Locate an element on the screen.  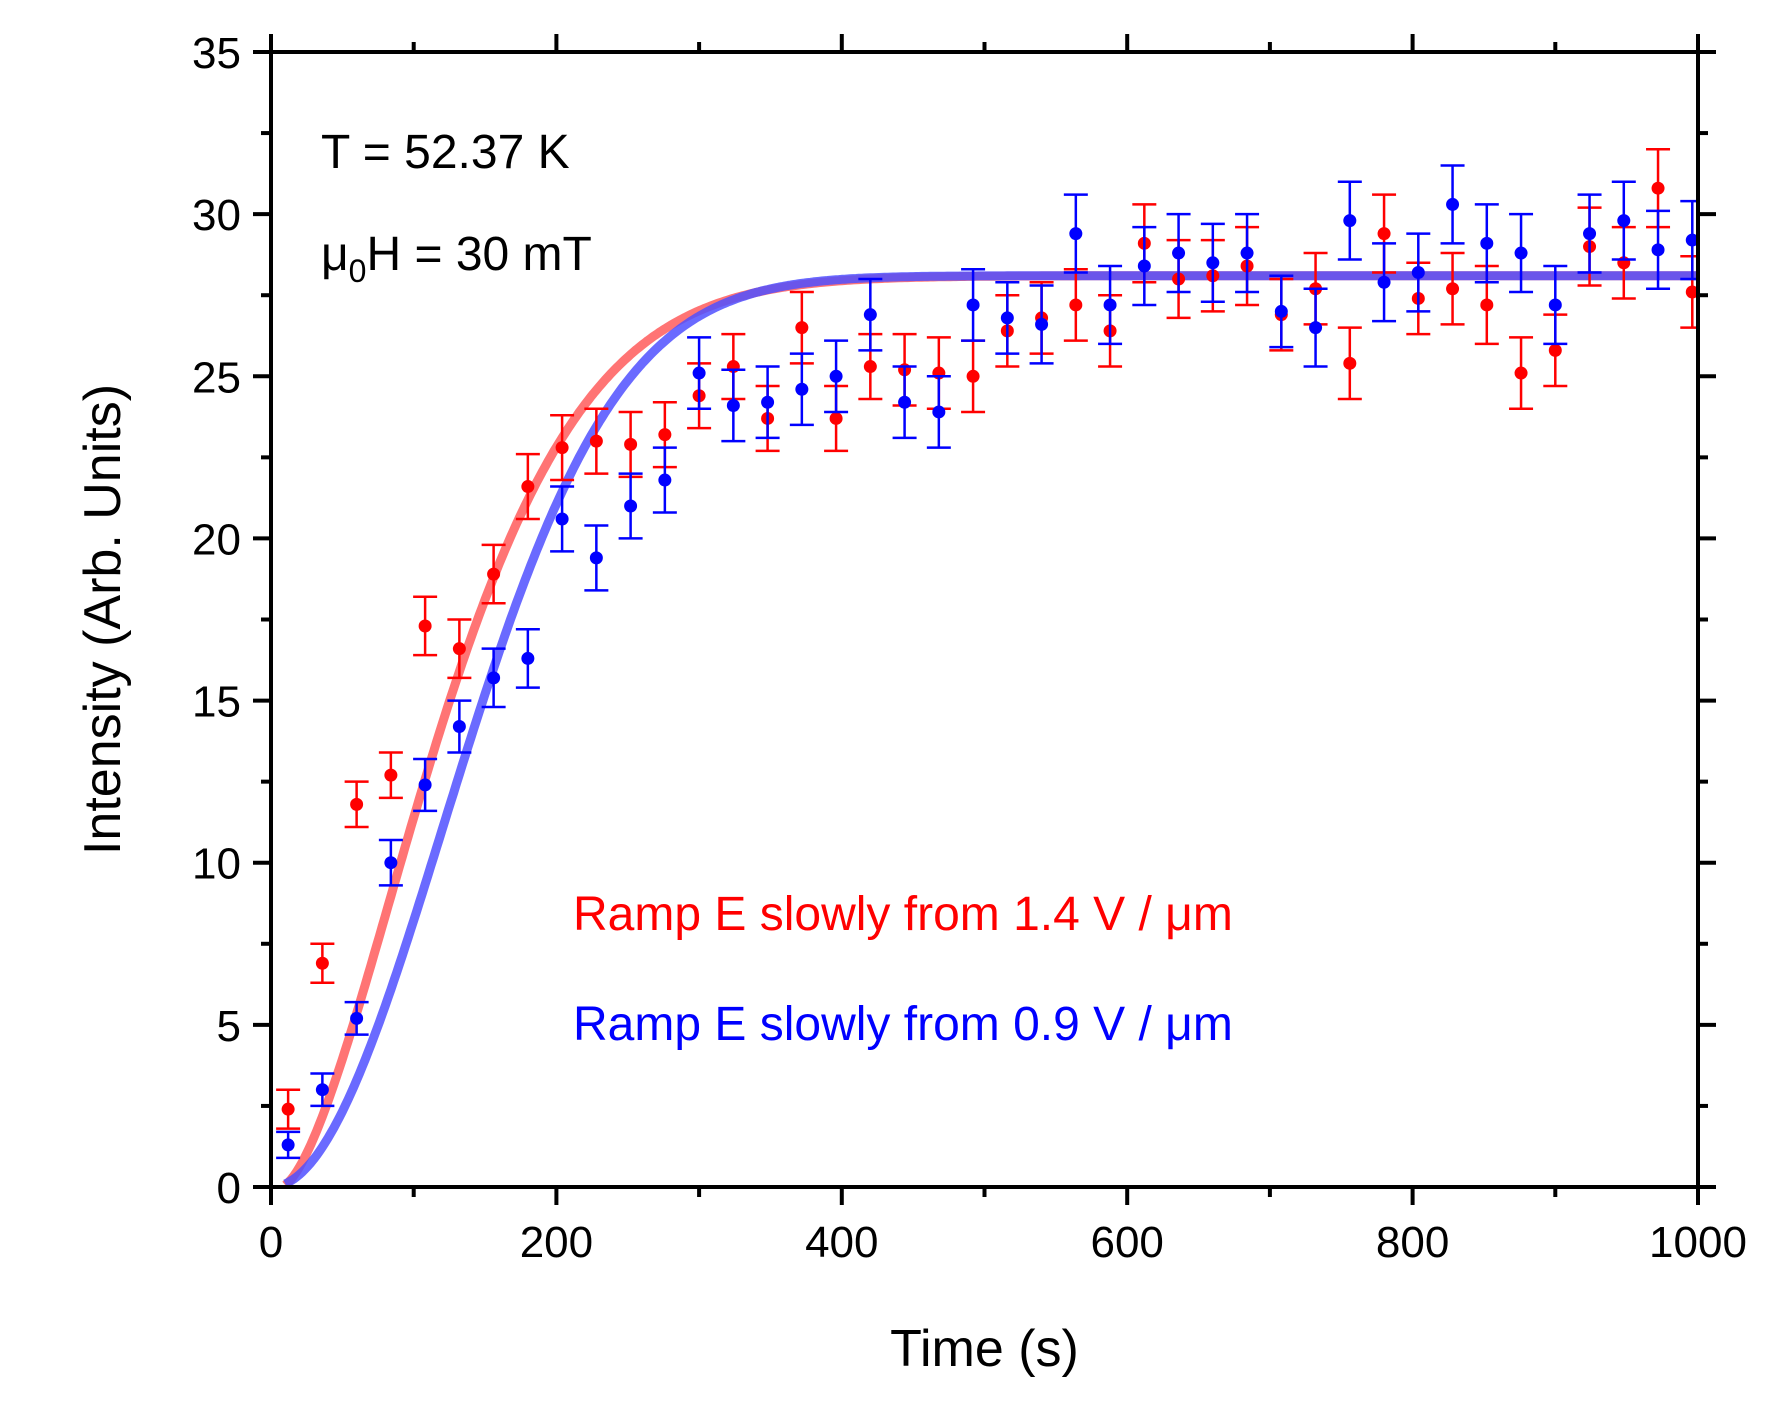
y-tick-label: 25 is located at coordinates (216, 377).